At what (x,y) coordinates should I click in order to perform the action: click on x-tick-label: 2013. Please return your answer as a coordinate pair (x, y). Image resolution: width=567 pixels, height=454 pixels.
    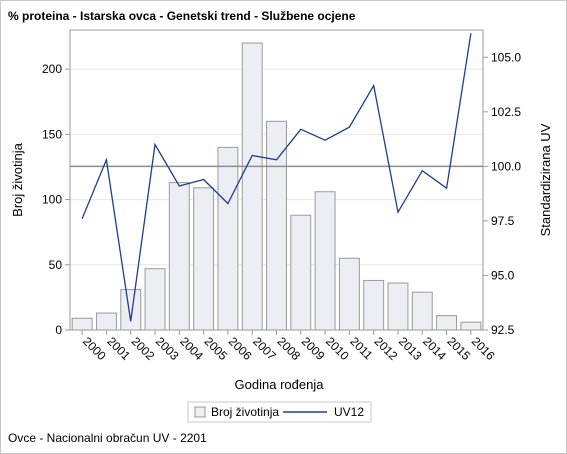
    Looking at the image, I should click on (410, 348).